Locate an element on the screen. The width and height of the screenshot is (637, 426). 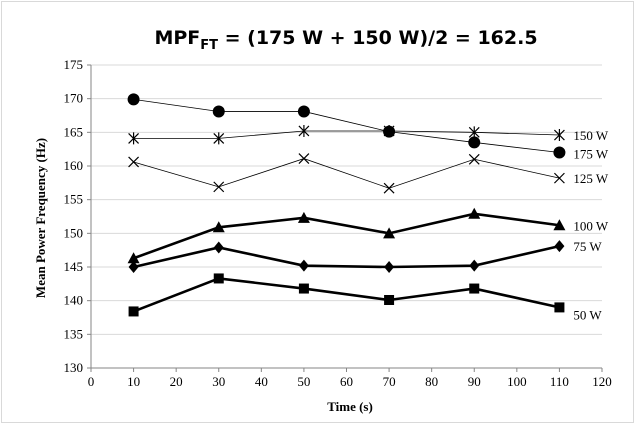
y-tick-label: 130 is located at coordinates (74, 367).